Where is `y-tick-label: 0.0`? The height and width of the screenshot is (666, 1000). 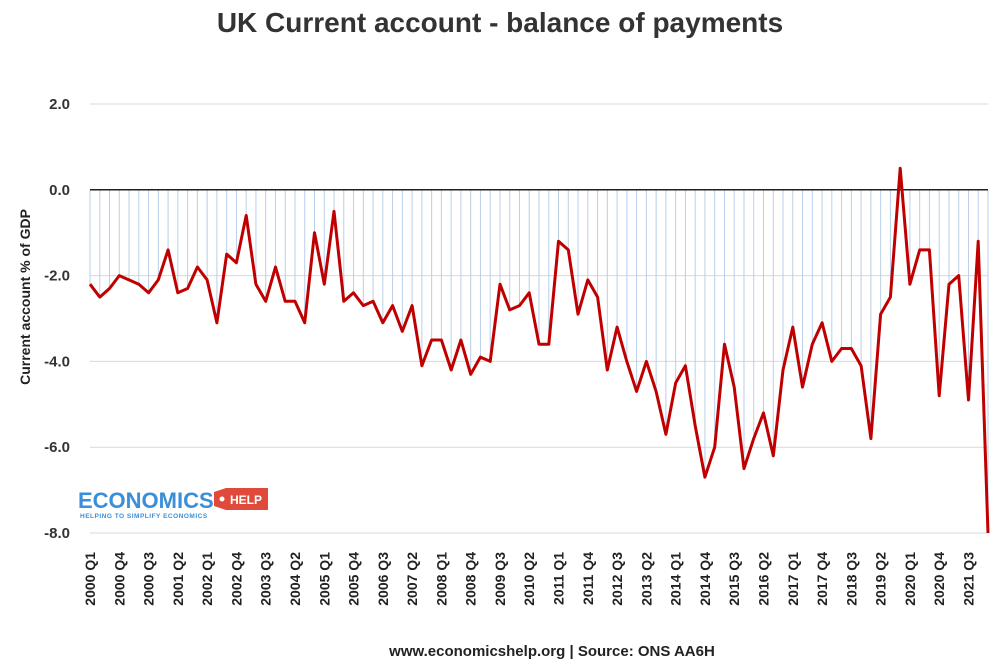
y-tick-label: 0.0 is located at coordinates (59, 190).